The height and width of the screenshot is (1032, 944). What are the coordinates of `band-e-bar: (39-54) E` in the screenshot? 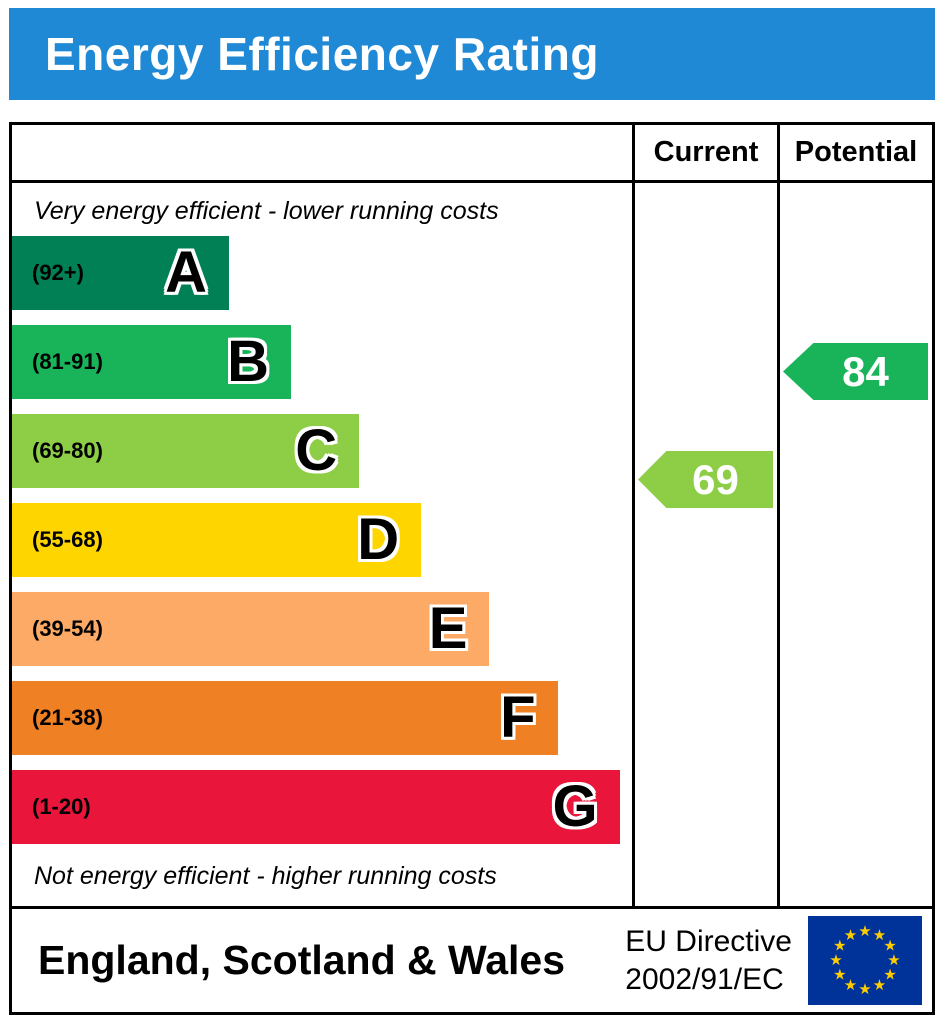 It's located at (251, 629).